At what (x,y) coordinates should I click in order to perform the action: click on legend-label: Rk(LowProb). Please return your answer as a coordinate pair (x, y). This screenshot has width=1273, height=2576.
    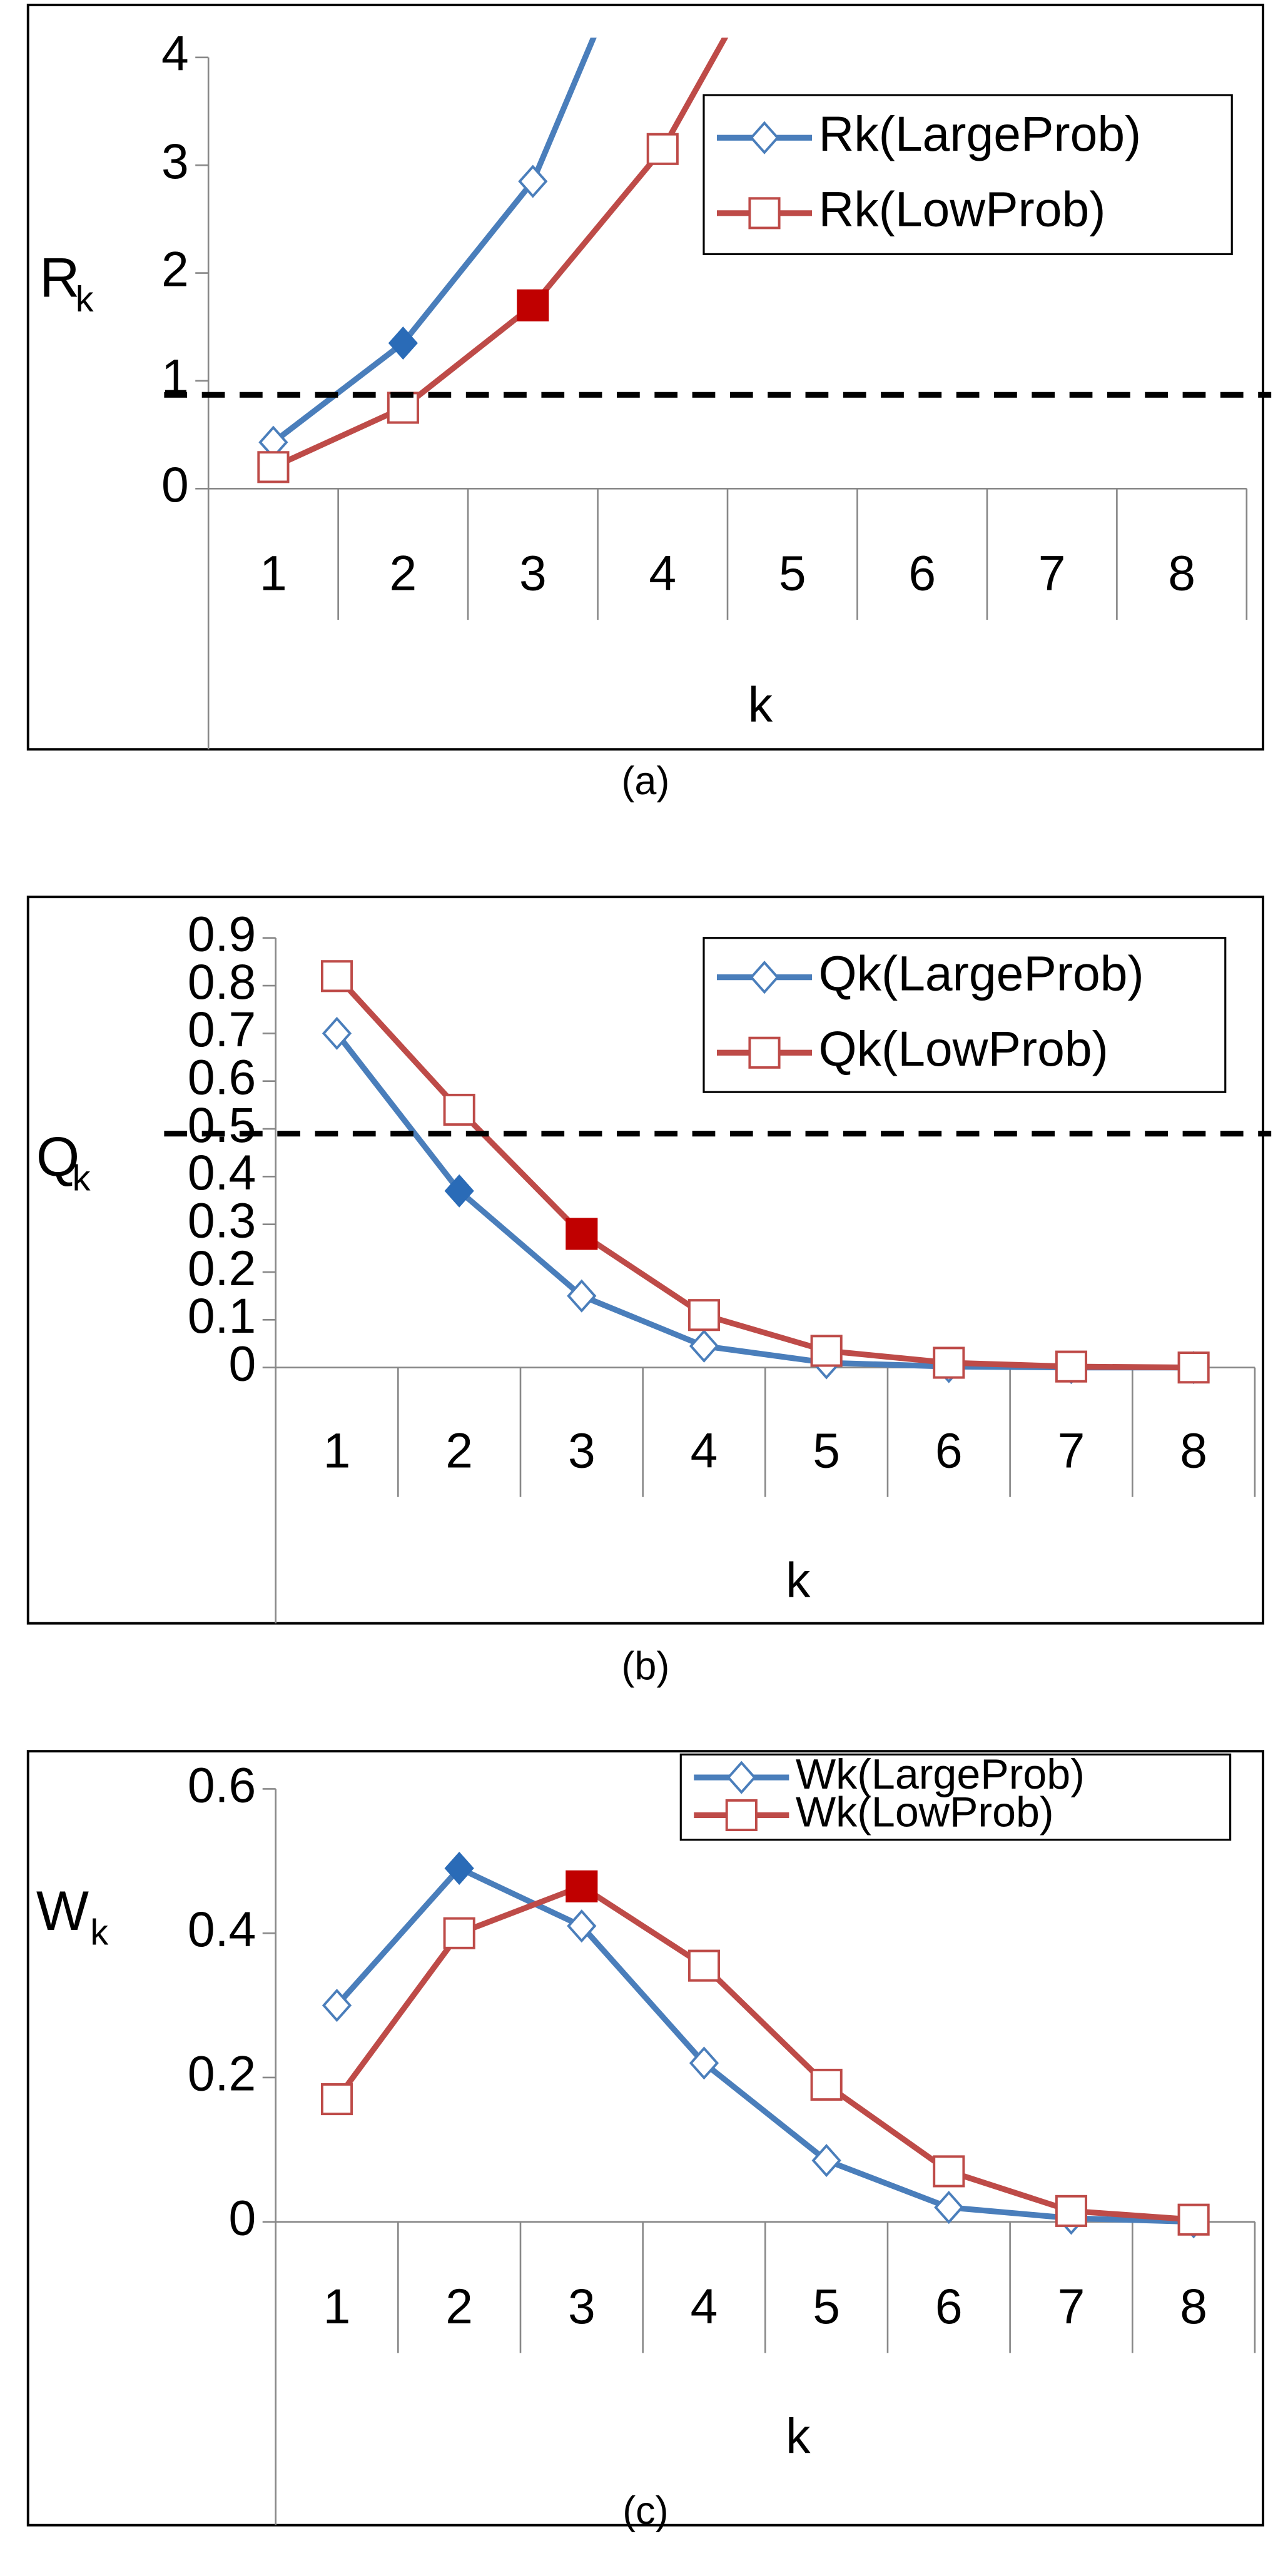
    Looking at the image, I should click on (962, 210).